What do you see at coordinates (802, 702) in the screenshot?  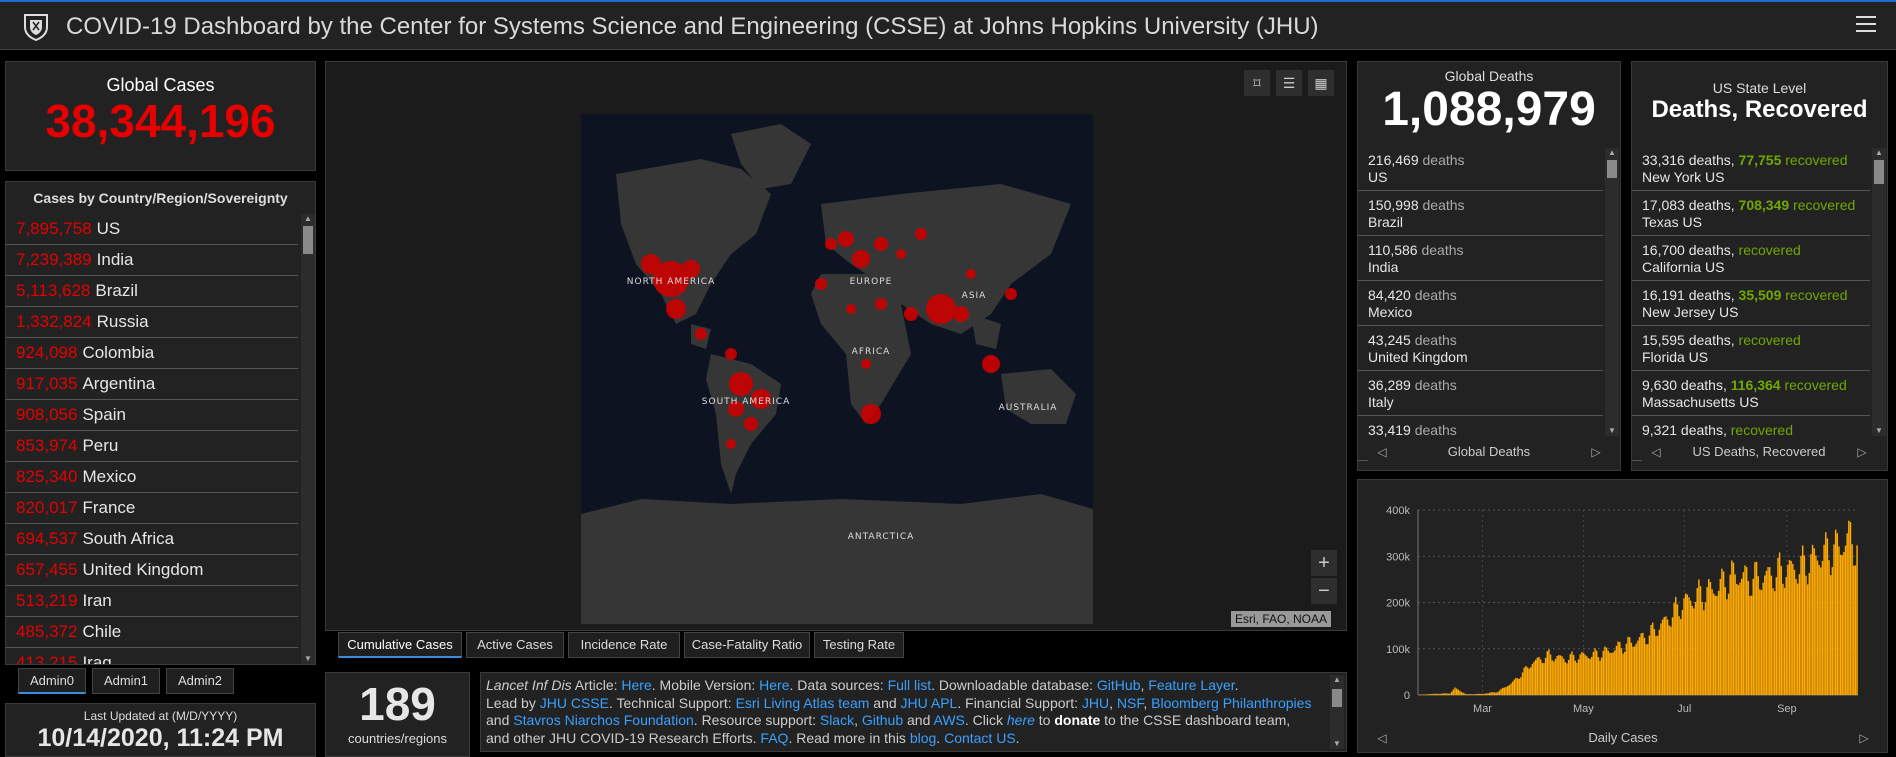 I see `esri-link: Esri Living Atlas team` at bounding box center [802, 702].